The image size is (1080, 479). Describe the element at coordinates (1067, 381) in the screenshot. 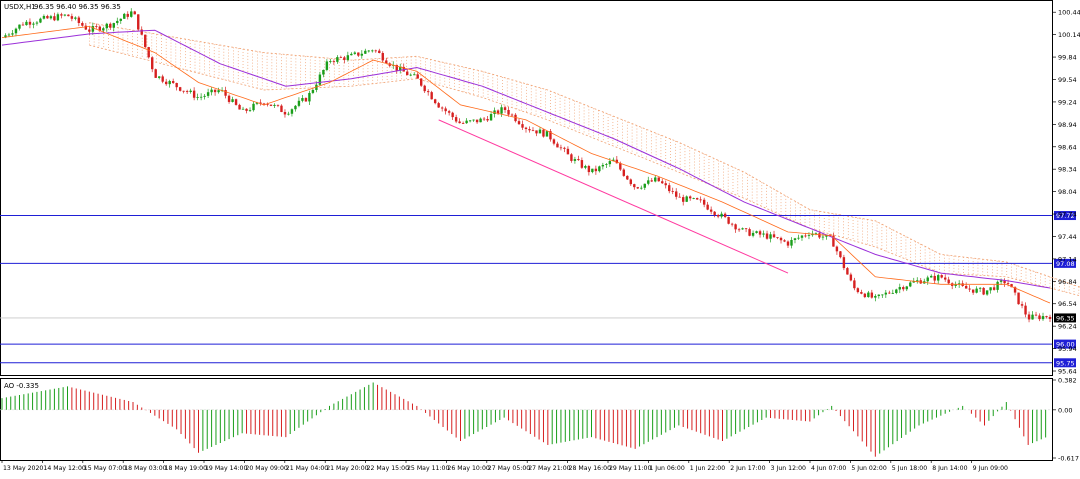

I see `ao-tick-label: 0.382` at that location.